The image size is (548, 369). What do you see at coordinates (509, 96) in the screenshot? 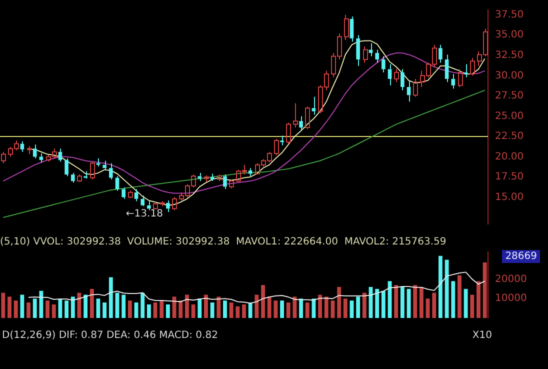
I see `y-tick-label: 27.50` at bounding box center [509, 96].